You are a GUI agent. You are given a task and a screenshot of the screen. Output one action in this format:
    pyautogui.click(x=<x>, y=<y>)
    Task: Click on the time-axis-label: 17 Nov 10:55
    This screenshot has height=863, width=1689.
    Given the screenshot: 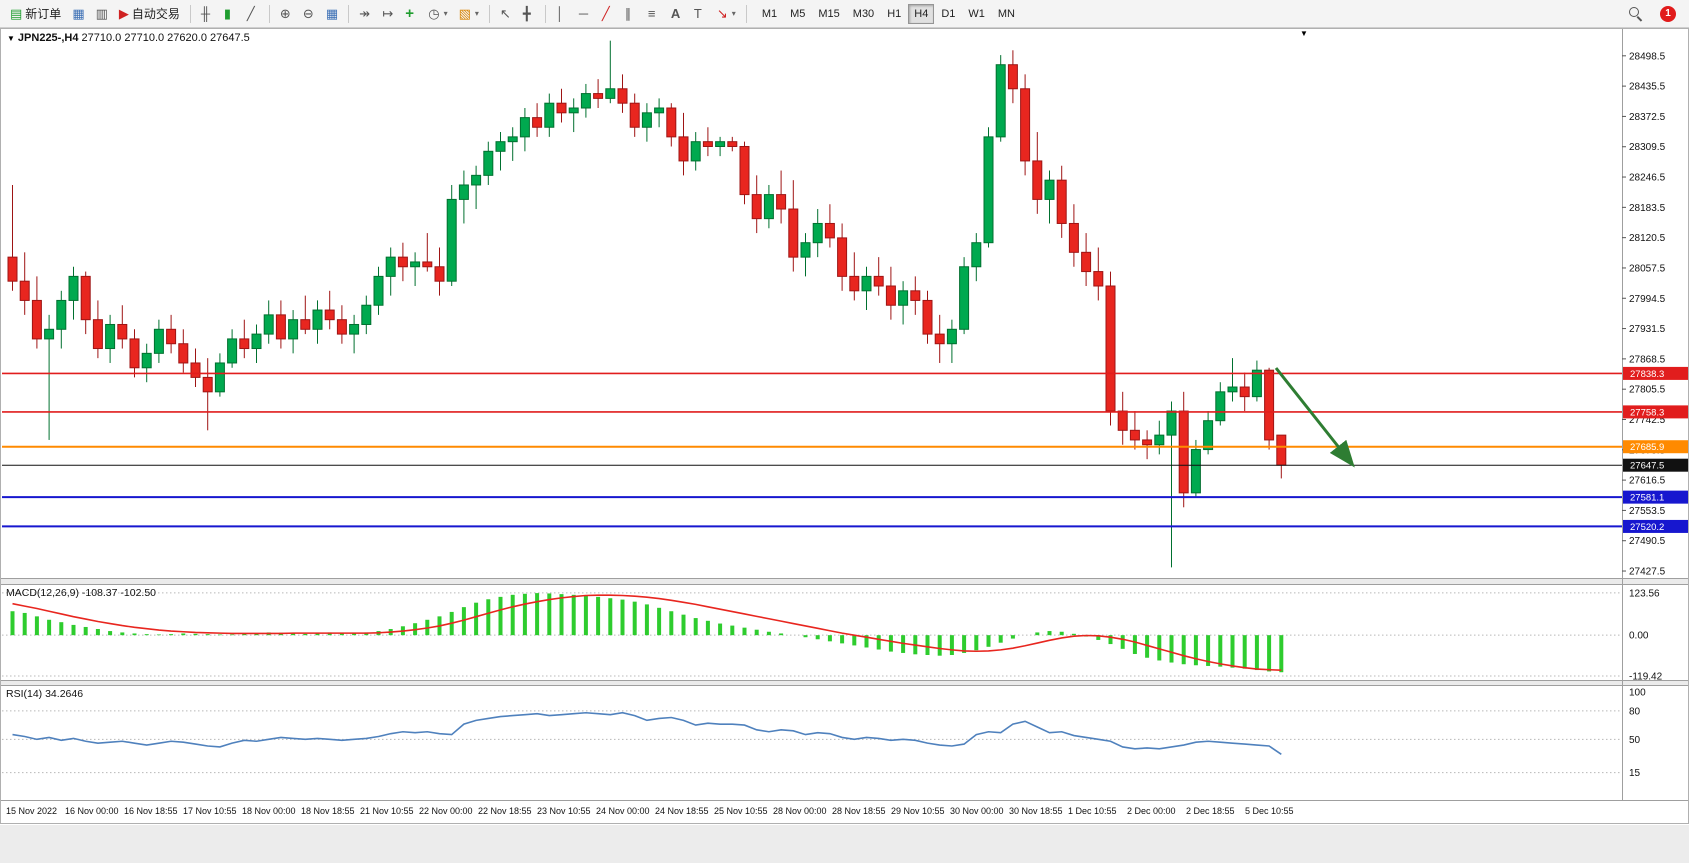 What is the action you would take?
    pyautogui.click(x=210, y=811)
    